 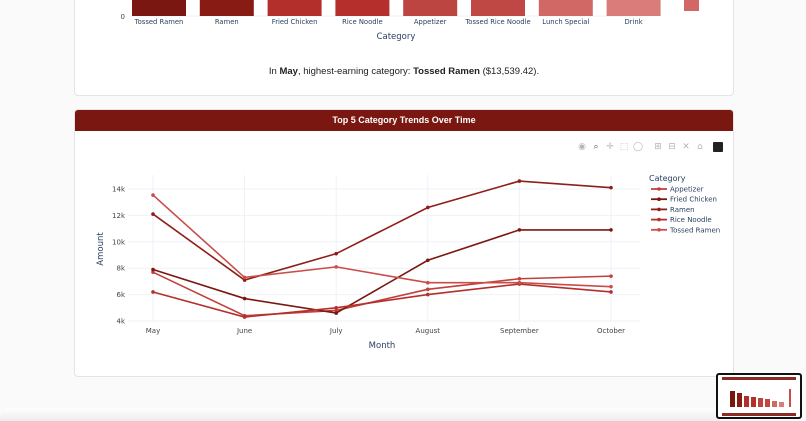 What do you see at coordinates (667, 178) in the screenshot?
I see `legend-title: Category` at bounding box center [667, 178].